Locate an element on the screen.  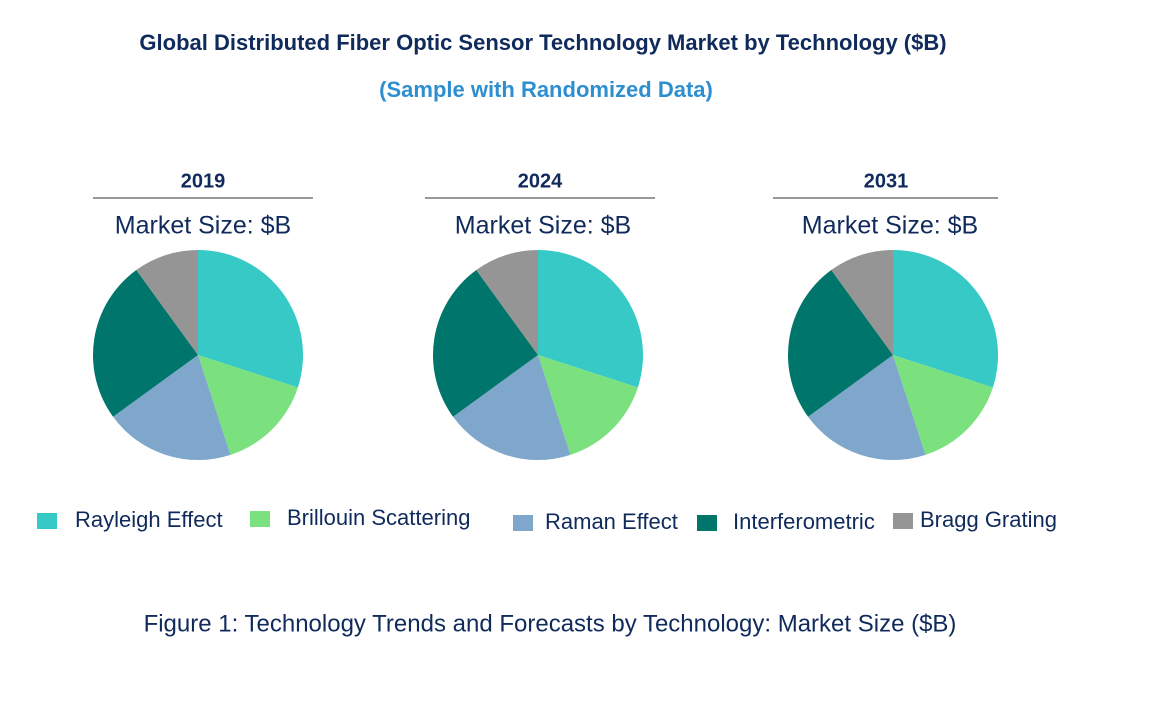
legend-label: Rayleigh Effect is located at coordinates (149, 519).